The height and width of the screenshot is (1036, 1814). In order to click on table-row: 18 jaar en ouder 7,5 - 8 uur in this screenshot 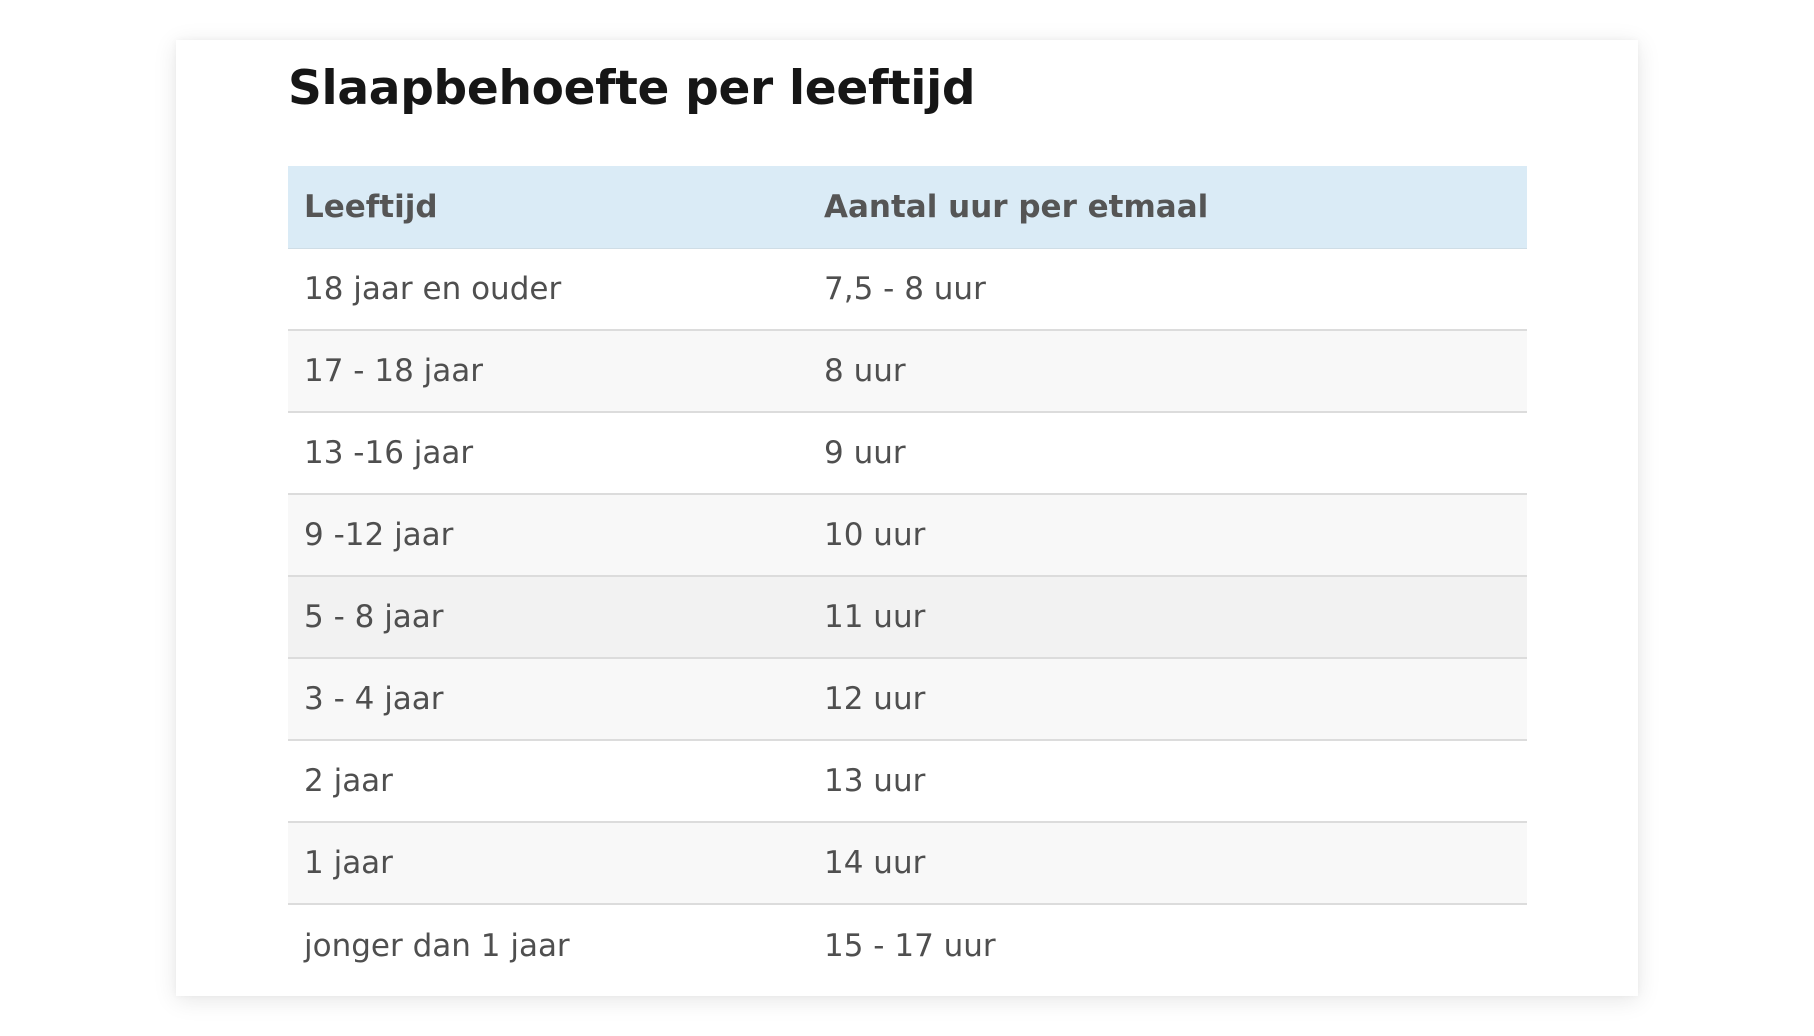, I will do `click(907, 289)`.